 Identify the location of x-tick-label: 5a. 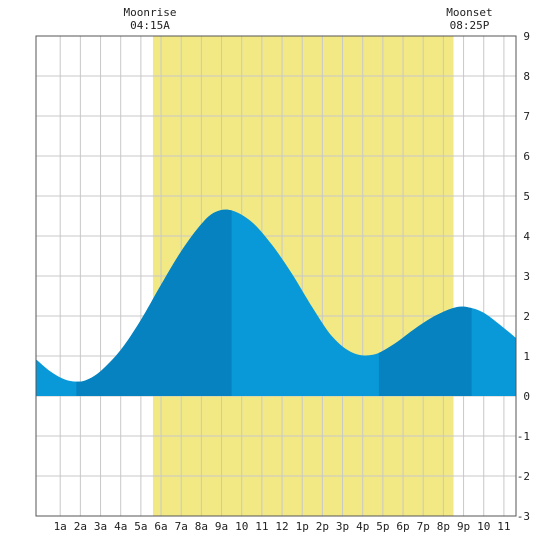
(140, 526).